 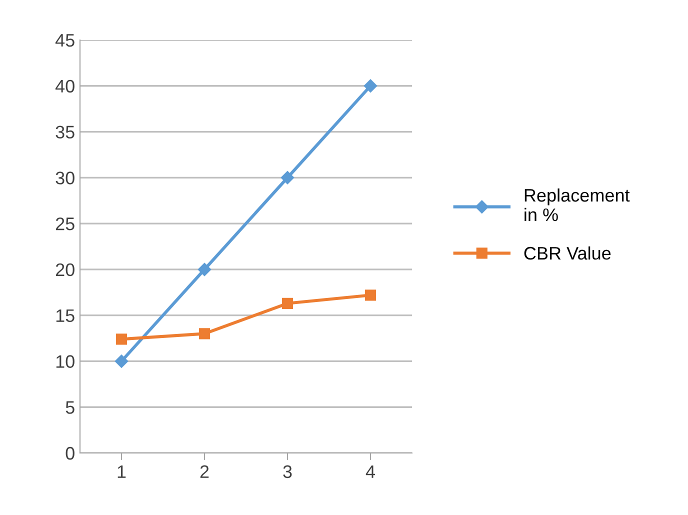 I want to click on y-tick-label: 20, so click(x=65, y=269).